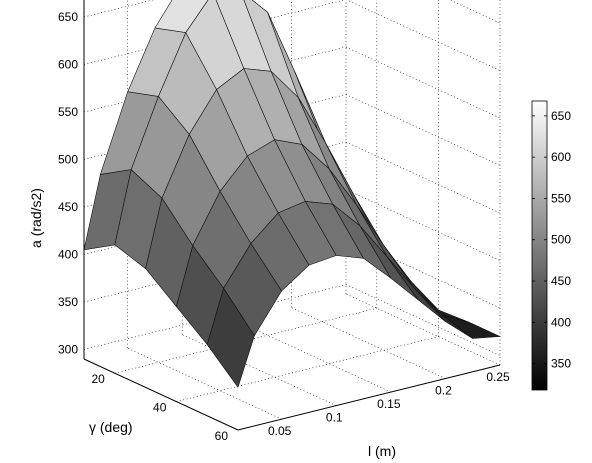  I want to click on x-tick-label: 0.05, so click(280, 431).